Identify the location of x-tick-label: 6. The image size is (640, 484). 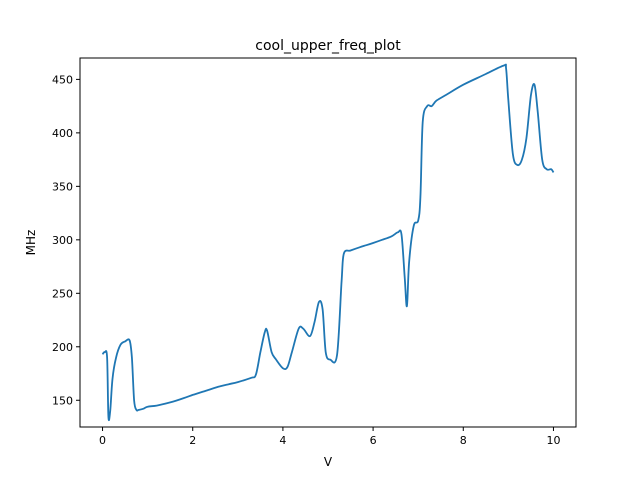
(373, 440).